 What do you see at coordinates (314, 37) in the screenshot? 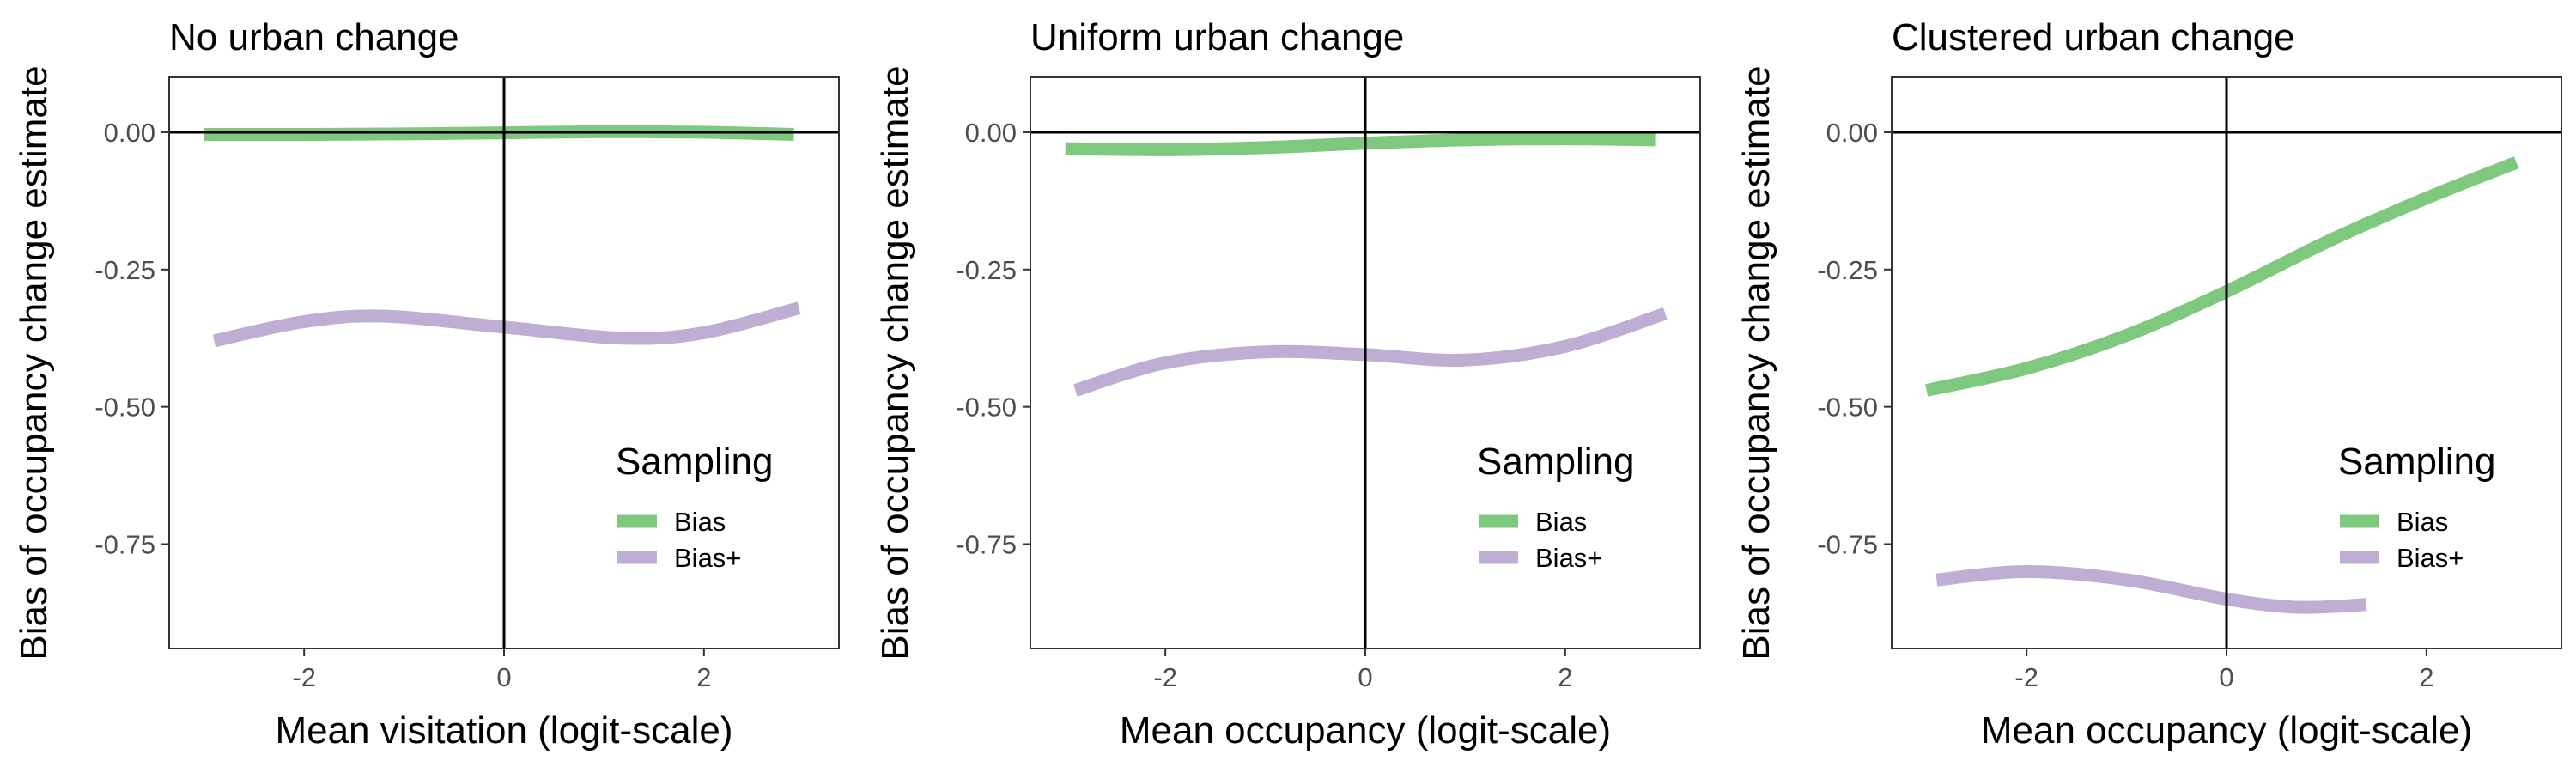
I see `panel-title: No urban change` at bounding box center [314, 37].